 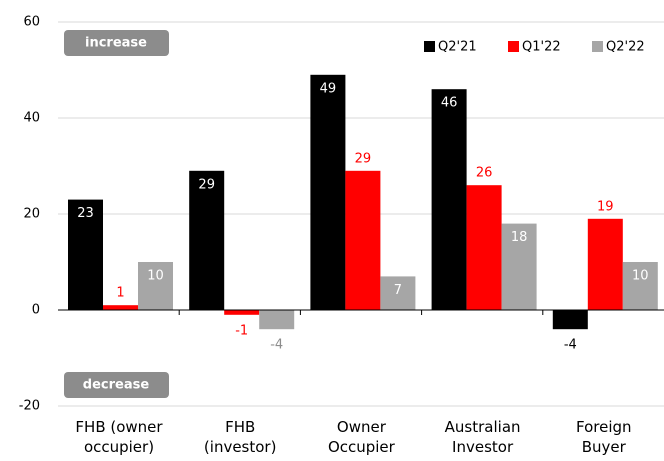 What do you see at coordinates (361, 437) in the screenshot?
I see `x-tick-label: Owner Occupier` at bounding box center [361, 437].